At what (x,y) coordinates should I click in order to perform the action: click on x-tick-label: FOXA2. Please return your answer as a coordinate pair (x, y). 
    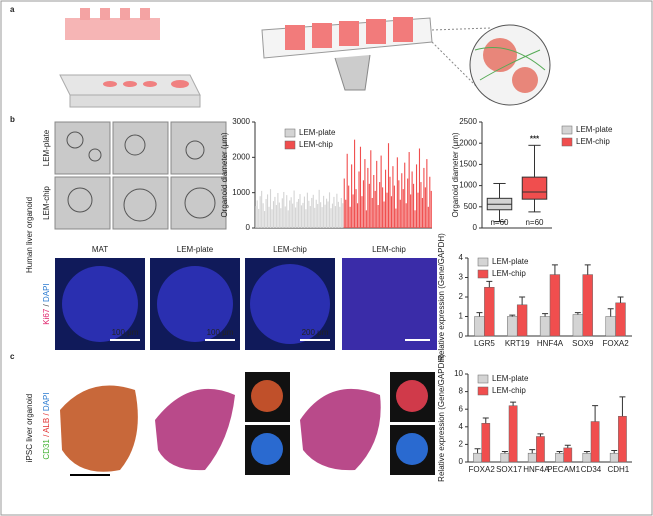
    Looking at the image, I should click on (615, 343).